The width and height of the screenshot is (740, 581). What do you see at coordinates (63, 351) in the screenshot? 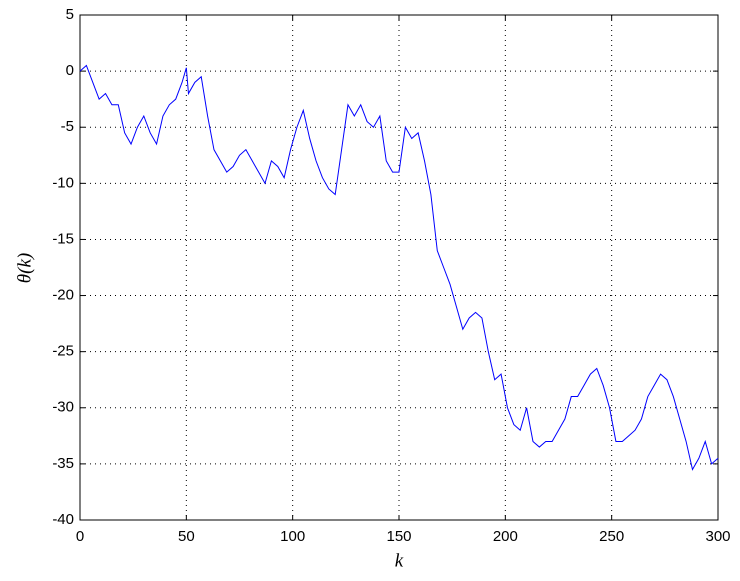
I see `y-tick-label: -25` at bounding box center [63, 351].